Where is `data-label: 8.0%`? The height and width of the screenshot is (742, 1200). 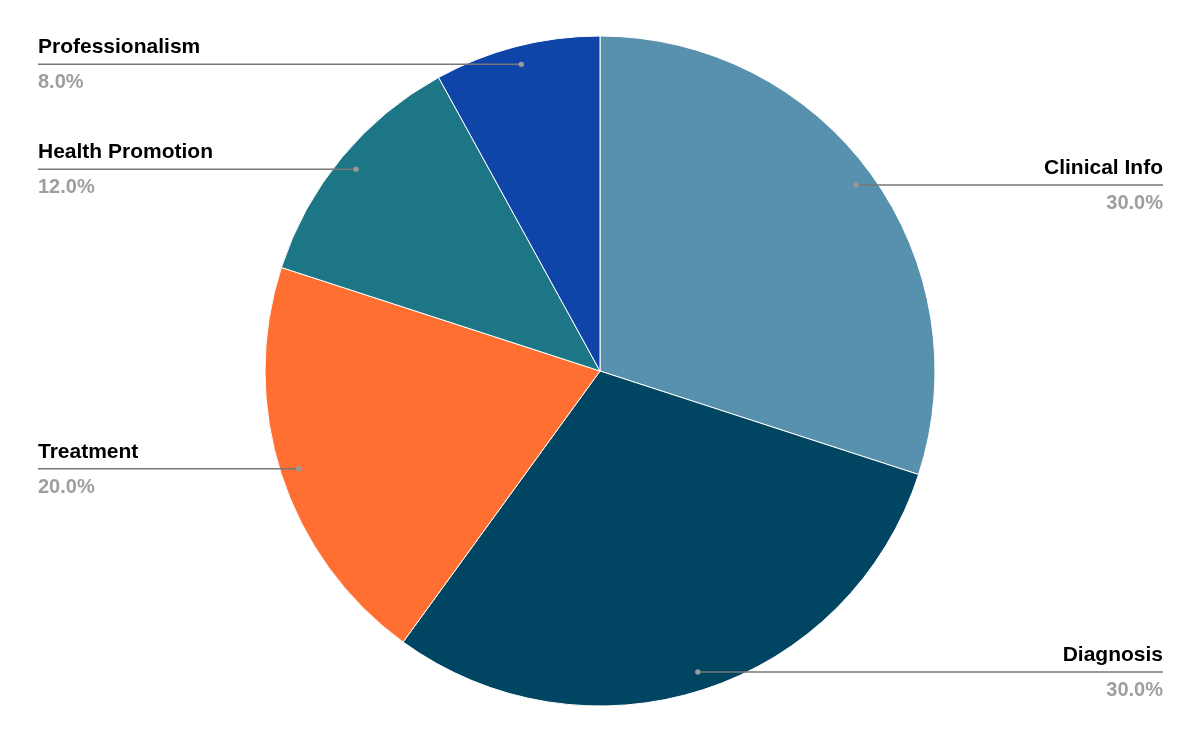
data-label: 8.0% is located at coordinates (61, 81).